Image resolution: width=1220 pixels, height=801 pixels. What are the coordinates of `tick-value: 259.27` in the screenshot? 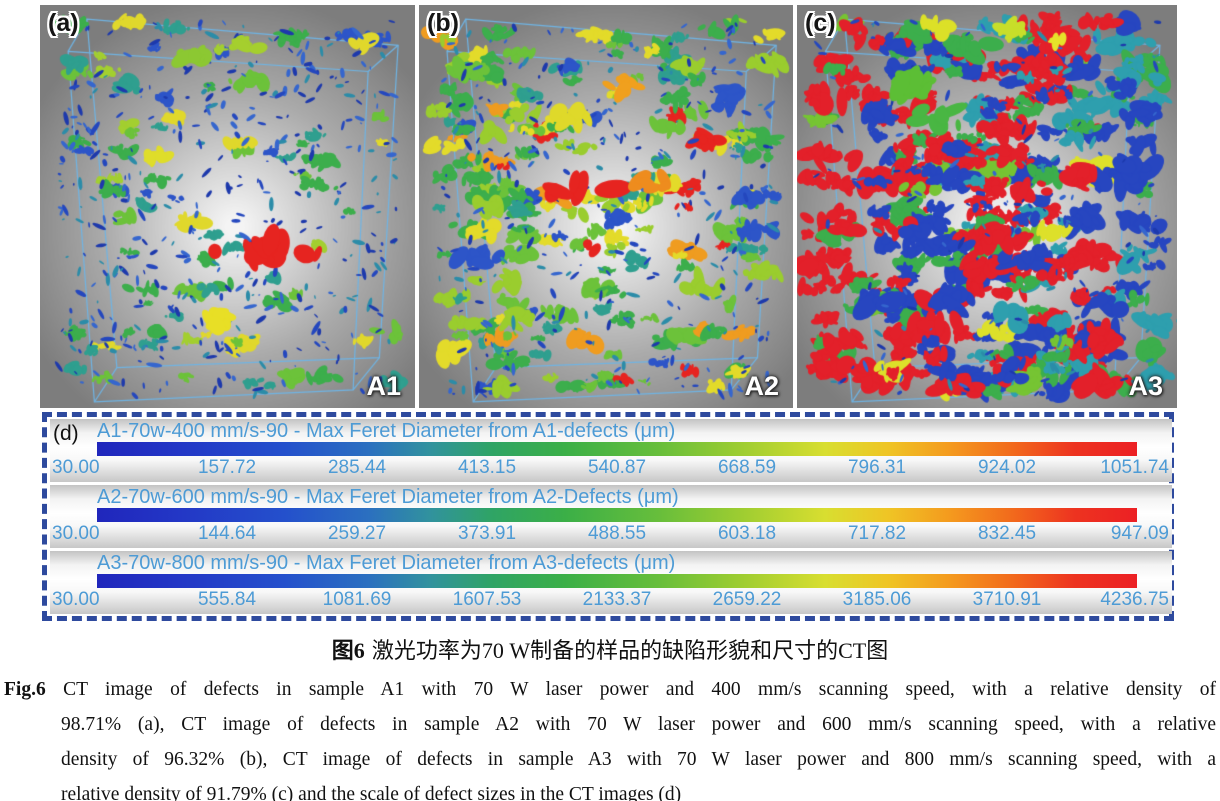 It's located at (357, 533).